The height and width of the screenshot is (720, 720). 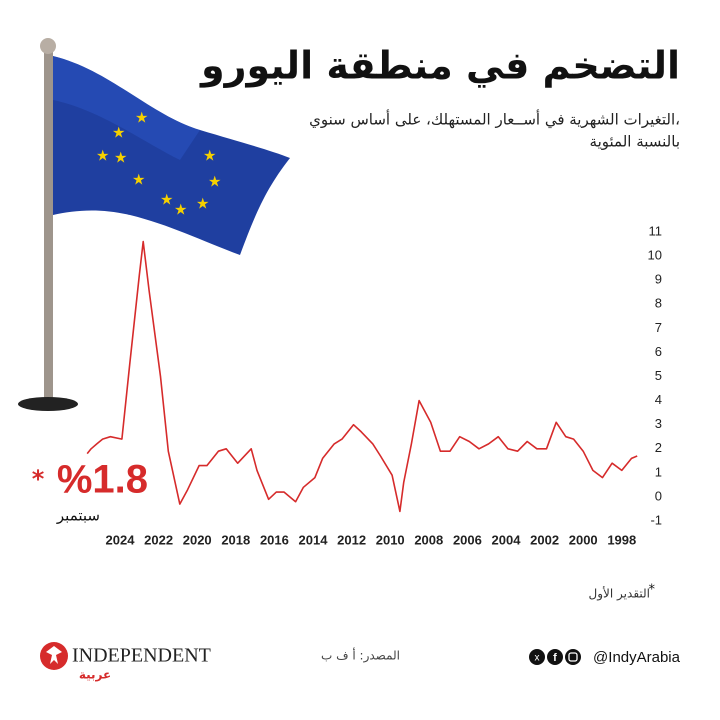 What do you see at coordinates (619, 594) in the screenshot?
I see `footnote: التقدير الأول` at bounding box center [619, 594].